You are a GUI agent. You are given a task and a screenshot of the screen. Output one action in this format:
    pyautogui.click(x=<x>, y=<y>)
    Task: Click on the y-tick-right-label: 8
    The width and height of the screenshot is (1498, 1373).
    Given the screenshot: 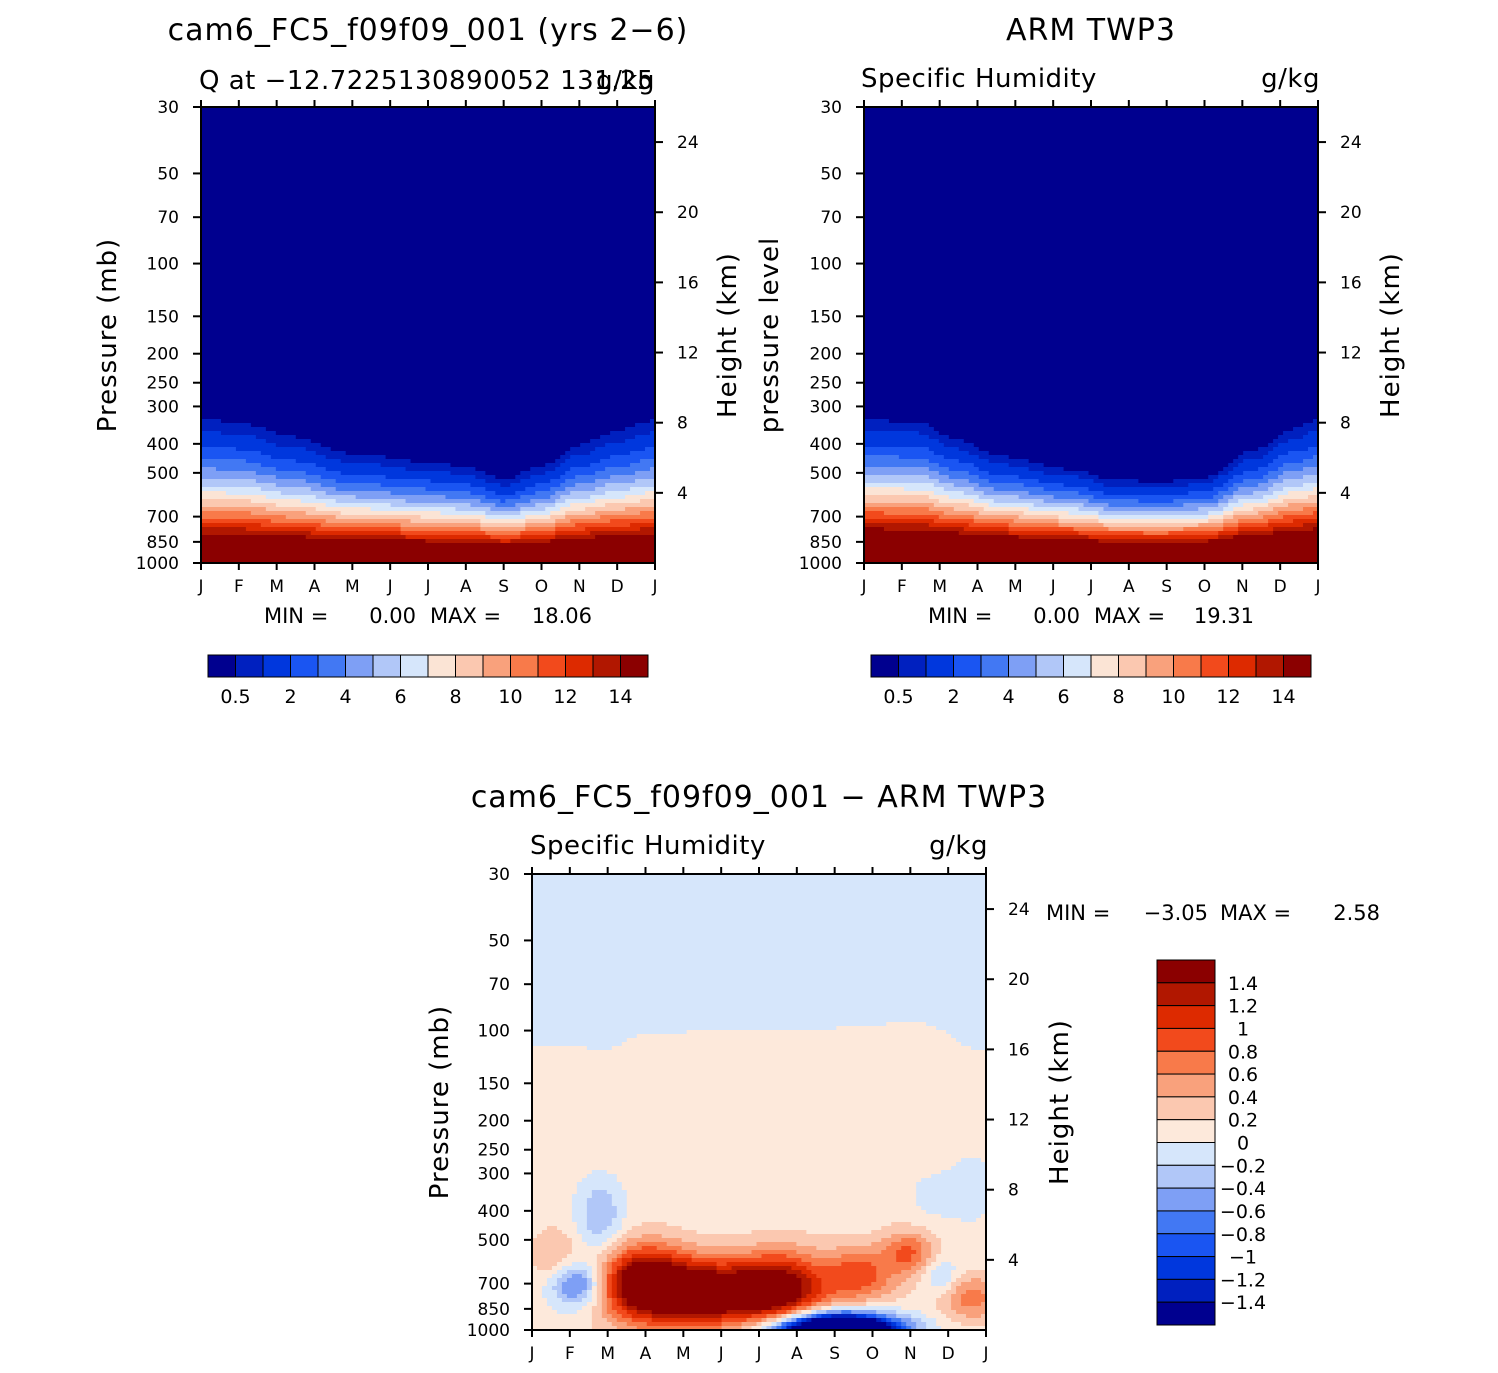 What is the action you would take?
    pyautogui.click(x=1013, y=1191)
    